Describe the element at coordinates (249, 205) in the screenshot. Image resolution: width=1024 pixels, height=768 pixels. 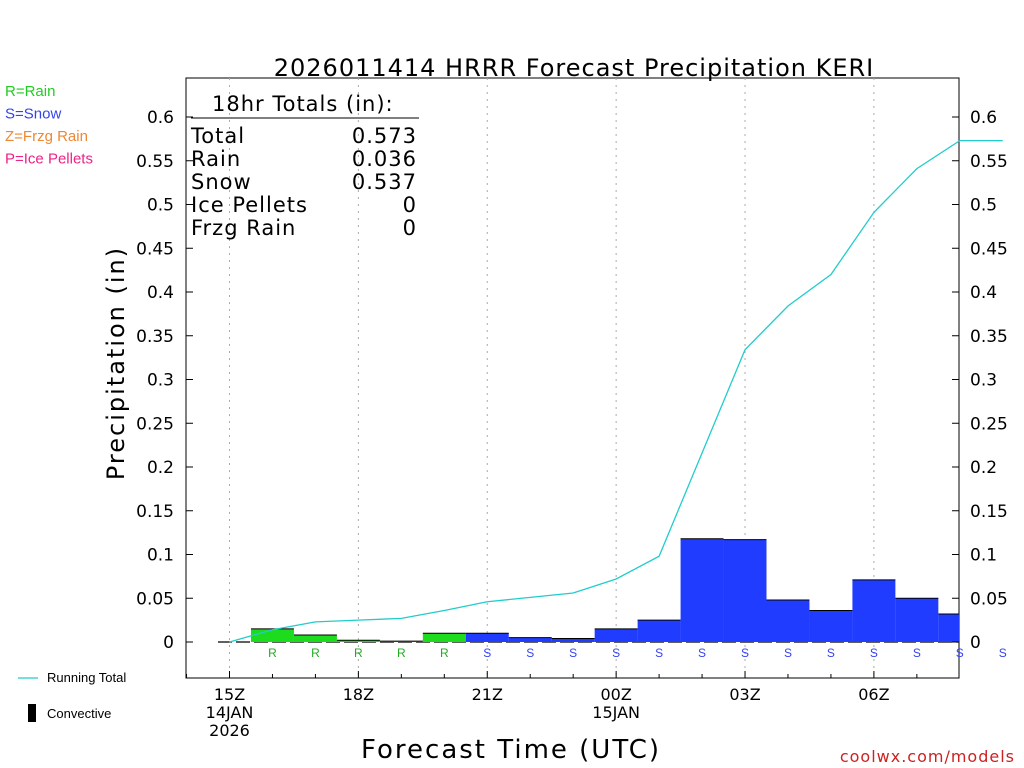
I see `totals-row-label: Ice Pellets` at that location.